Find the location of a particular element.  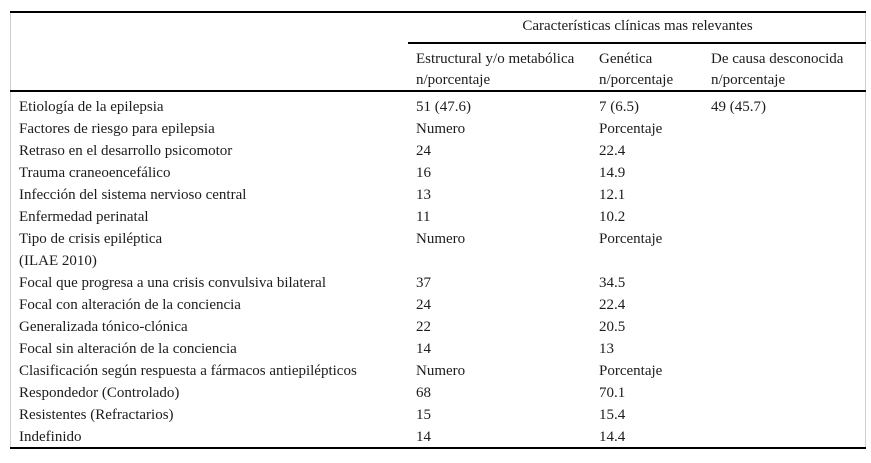

spanner-header: Características clínicas mas relevantes is located at coordinates (438, 27).